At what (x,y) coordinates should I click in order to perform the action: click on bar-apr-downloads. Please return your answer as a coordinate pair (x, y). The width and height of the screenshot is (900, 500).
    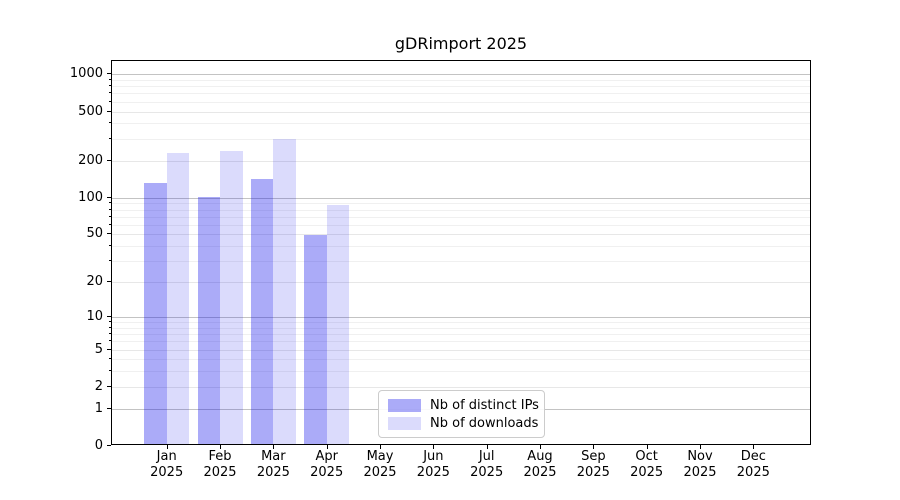
    Looking at the image, I should click on (338, 324).